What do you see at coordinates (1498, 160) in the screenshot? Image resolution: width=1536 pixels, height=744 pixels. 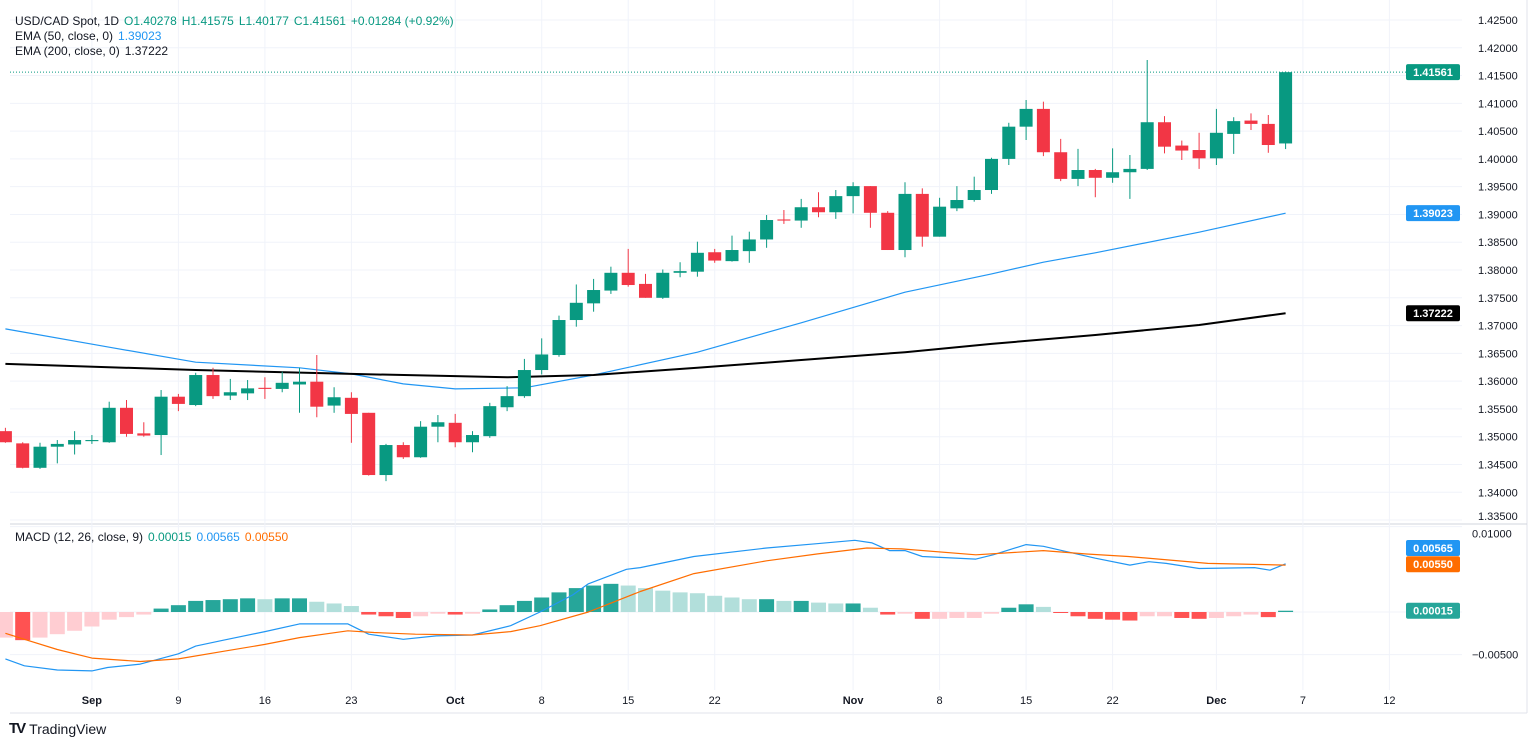 I see `price-tick-label: 1.40000` at bounding box center [1498, 160].